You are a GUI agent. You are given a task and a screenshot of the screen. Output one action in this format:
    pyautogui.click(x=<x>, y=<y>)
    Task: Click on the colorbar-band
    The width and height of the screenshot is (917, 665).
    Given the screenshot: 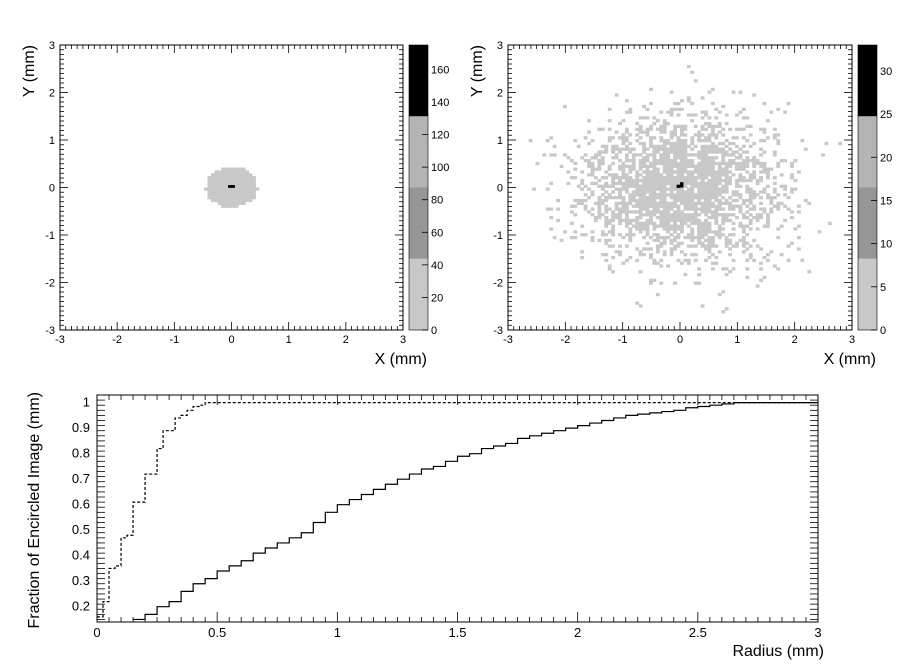 What is the action you would take?
    pyautogui.click(x=418, y=81)
    